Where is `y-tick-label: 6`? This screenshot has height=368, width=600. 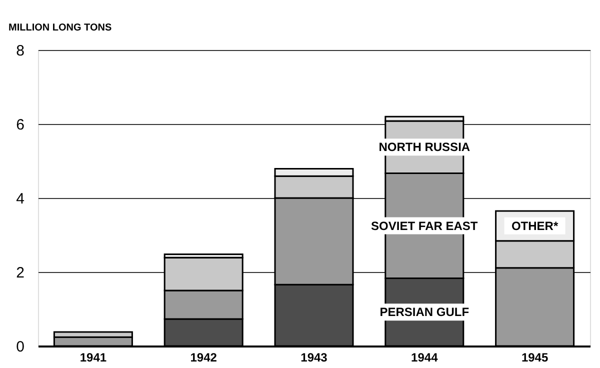
y-tick-label: 6 is located at coordinates (20, 125).